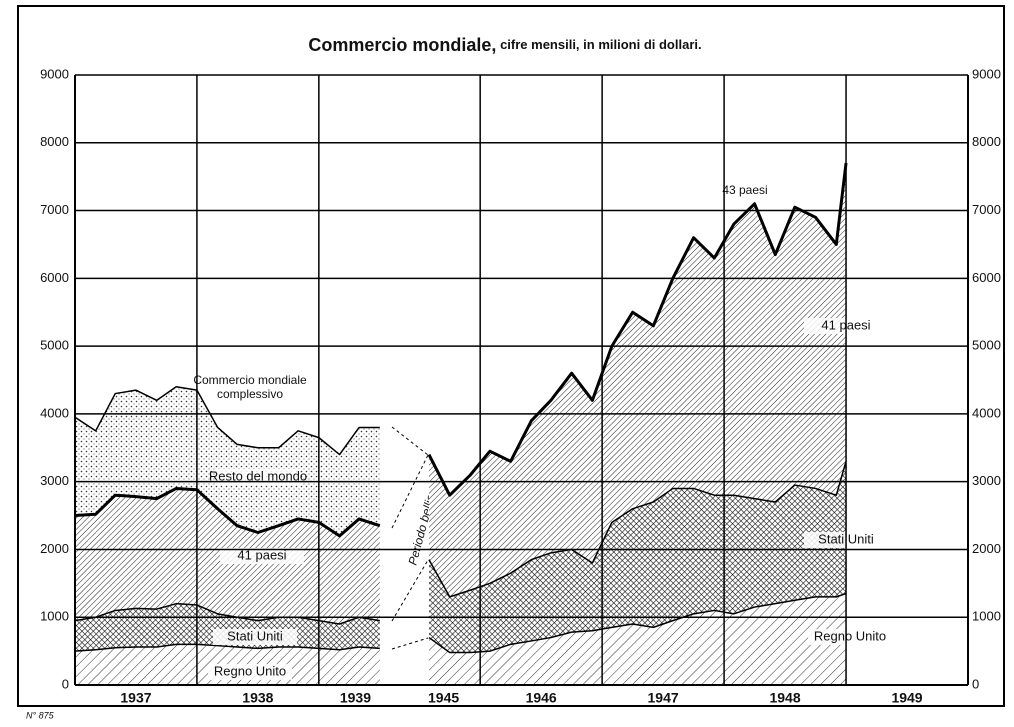 Image resolution: width=1014 pixels, height=727 pixels. I want to click on y-tick-label: 6000, so click(54, 277).